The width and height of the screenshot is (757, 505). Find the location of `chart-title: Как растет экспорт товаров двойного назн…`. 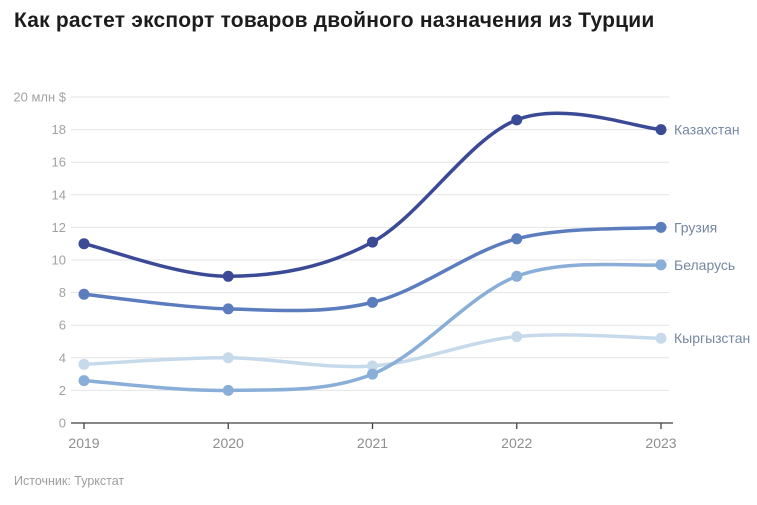

chart-title: Как растет экспорт товаров двойного назн… is located at coordinates (334, 20).